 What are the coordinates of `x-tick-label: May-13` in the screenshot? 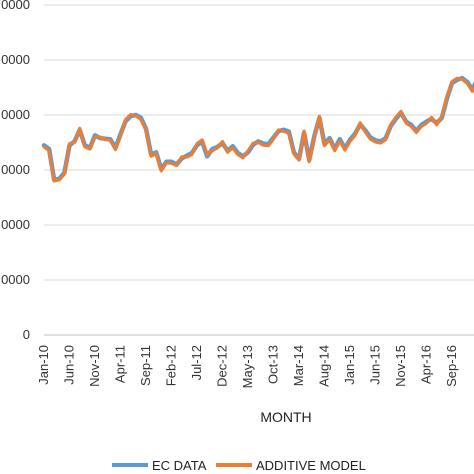 It's located at (247, 366).